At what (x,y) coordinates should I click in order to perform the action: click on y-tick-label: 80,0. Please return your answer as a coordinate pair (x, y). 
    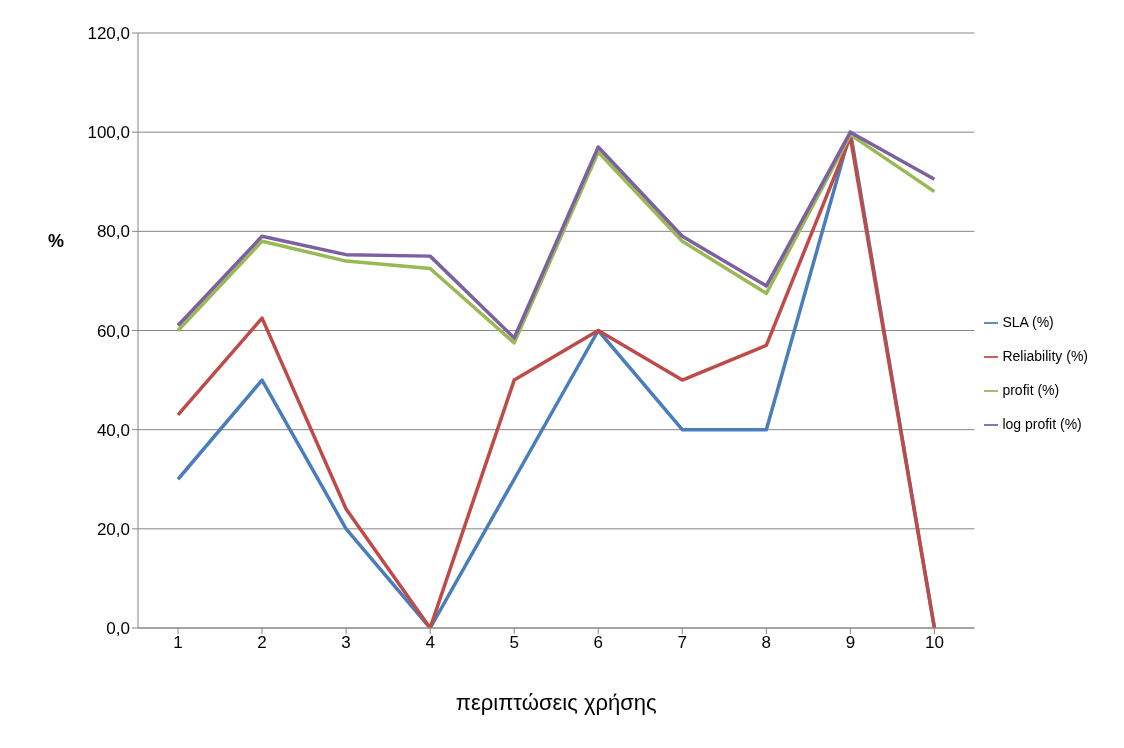
    Looking at the image, I should click on (113, 232).